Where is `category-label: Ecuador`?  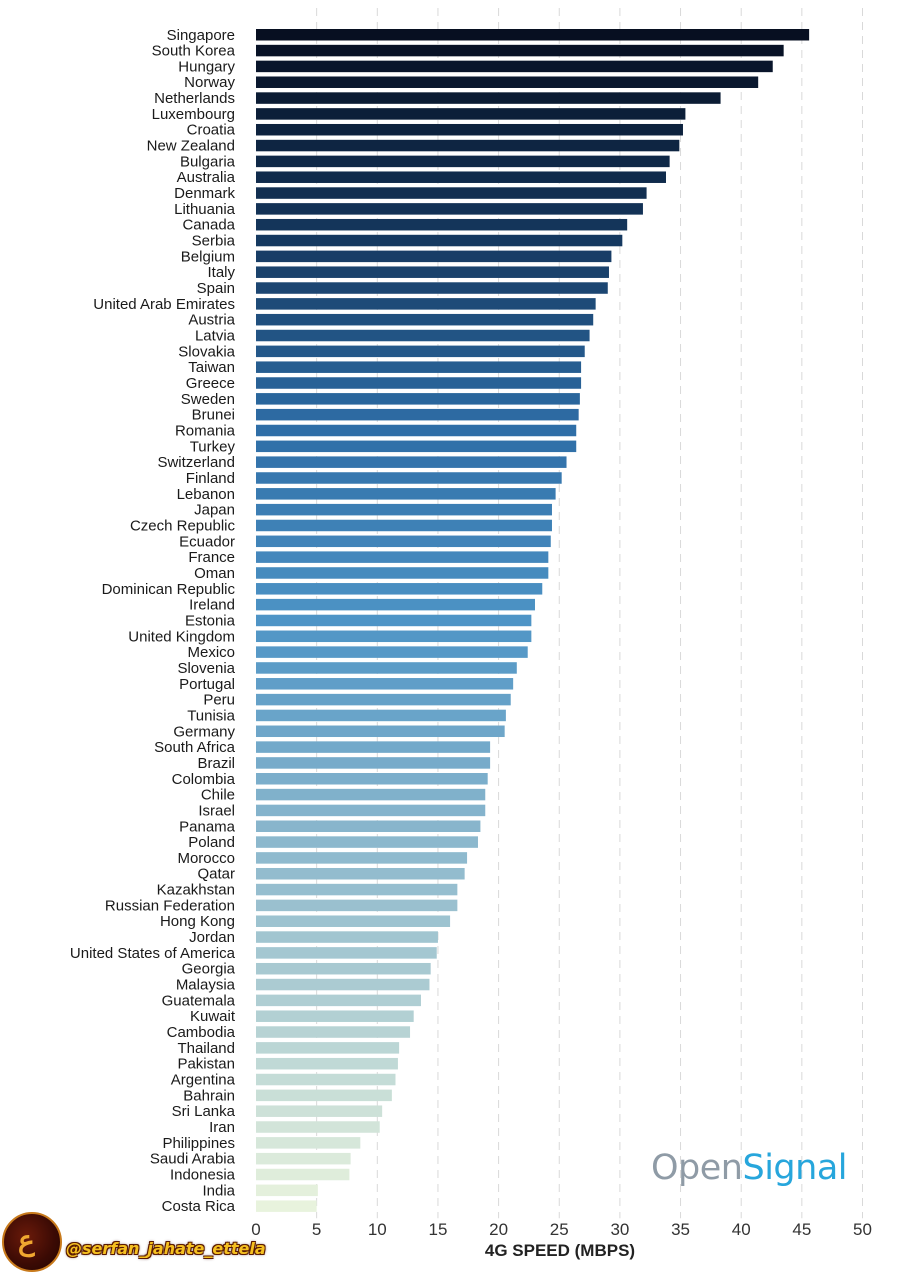
category-label: Ecuador is located at coordinates (207, 541).